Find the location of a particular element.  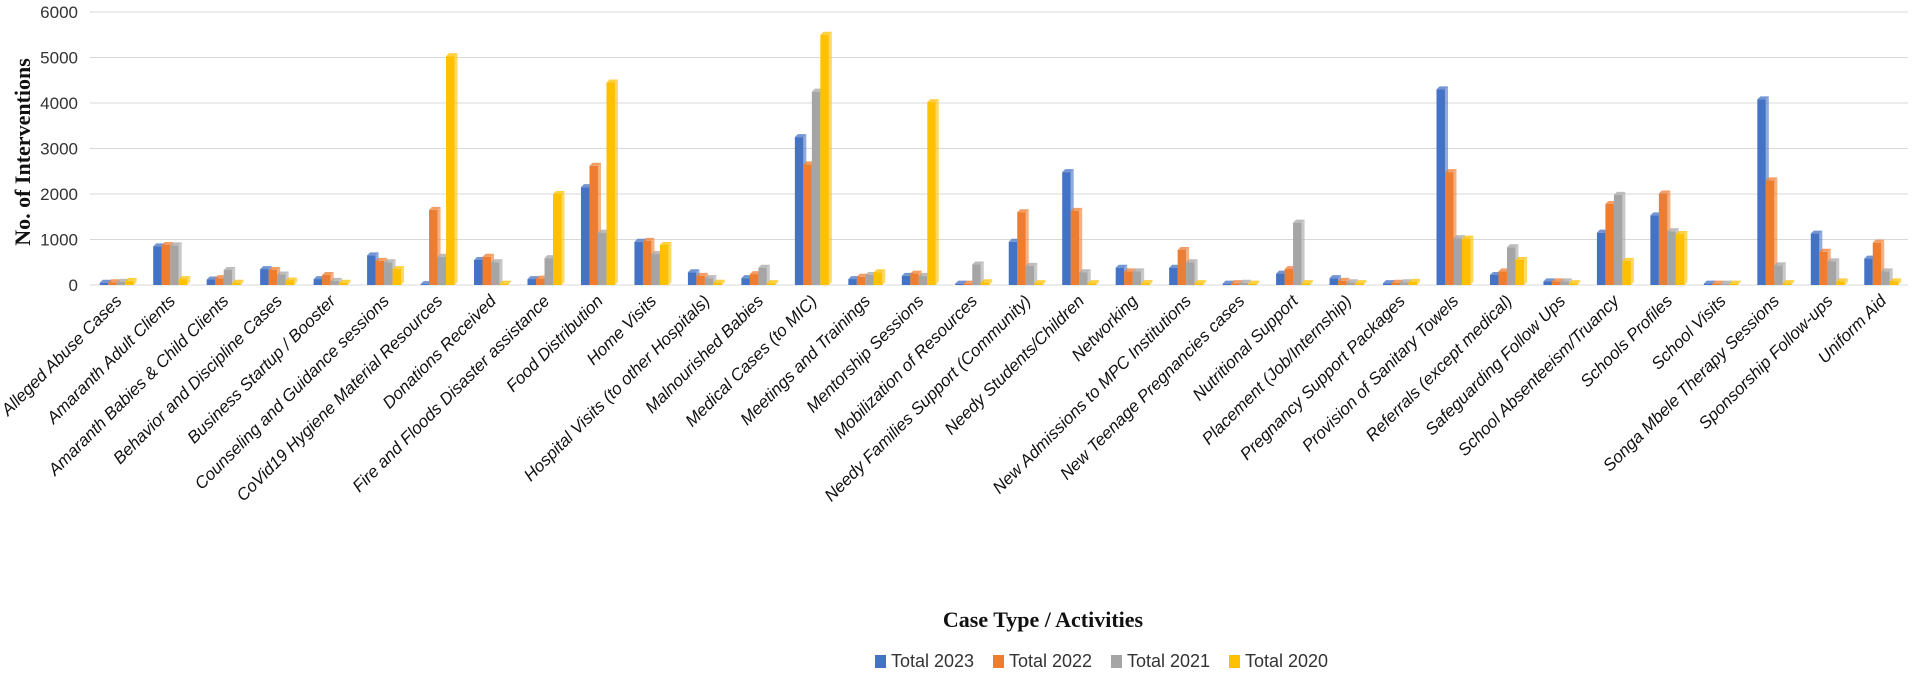

legend-label: Total 2022 is located at coordinates (1050, 661).